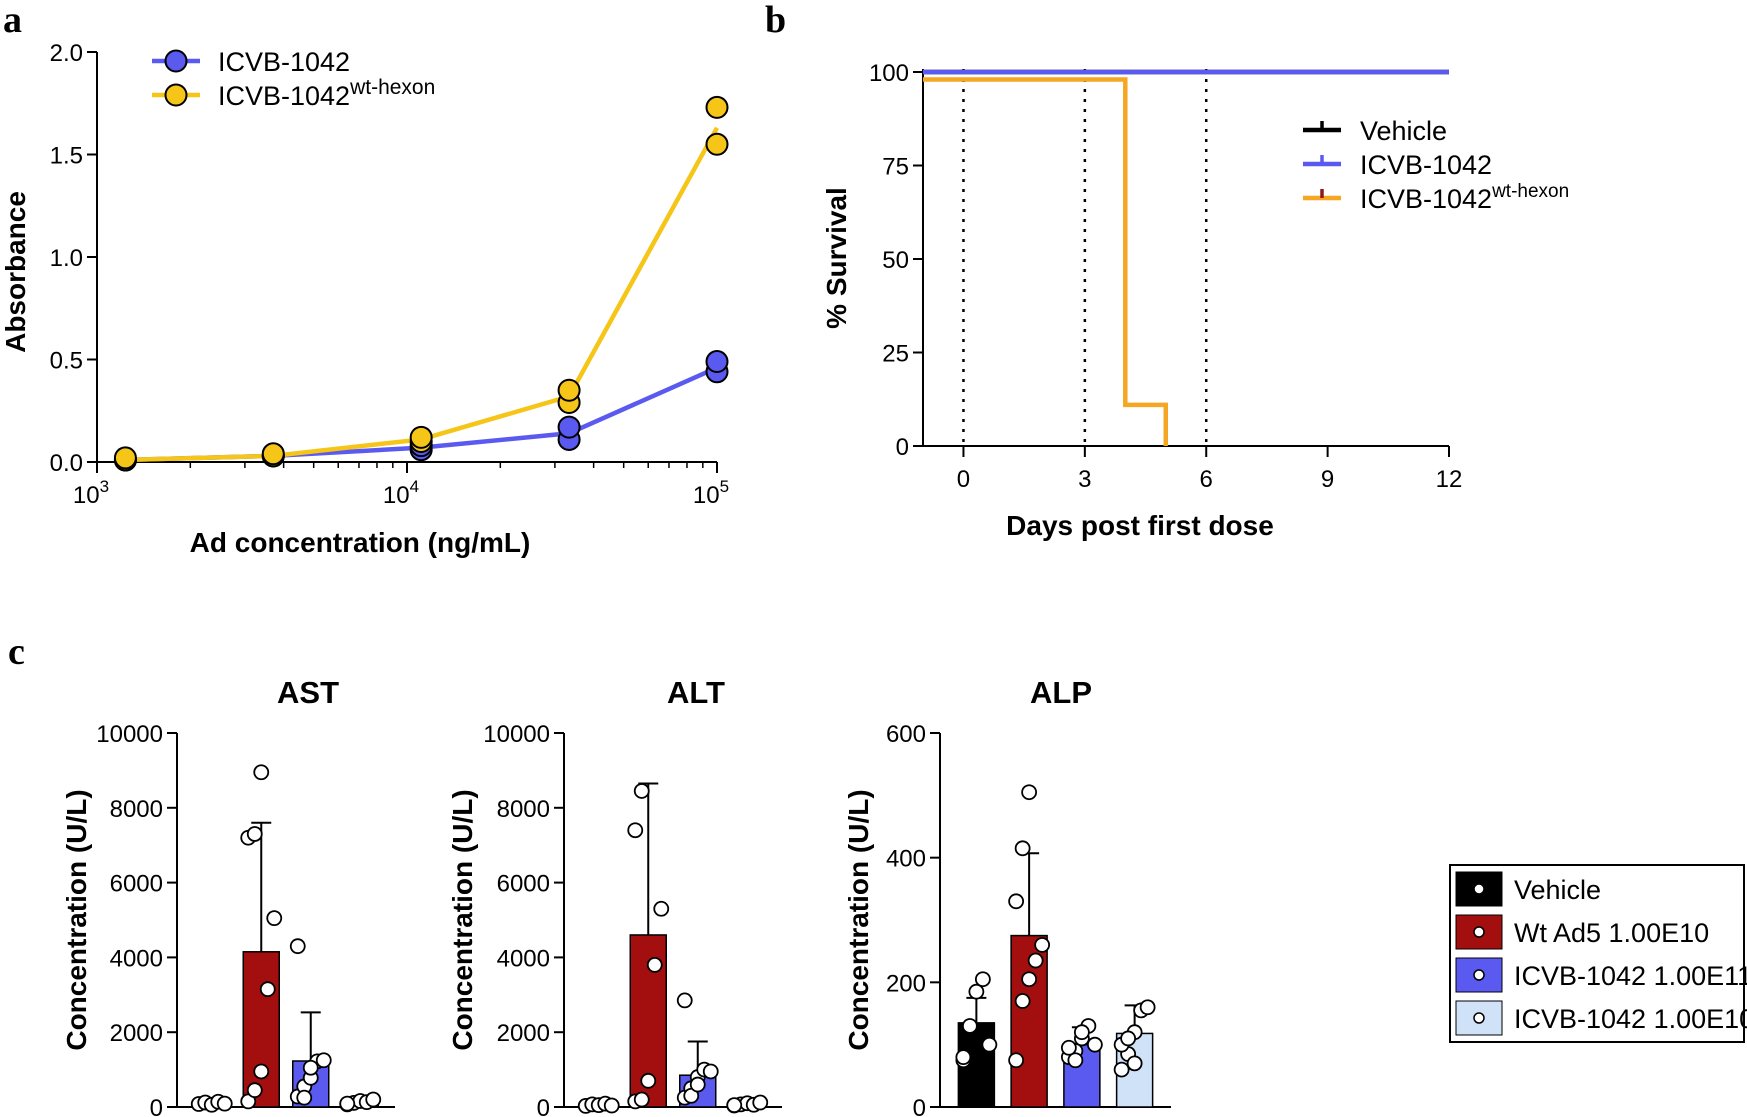 The width and height of the screenshot is (1747, 1117). I want to click on chart-c-alt-y-tick-label: 2000, so click(523, 1033).